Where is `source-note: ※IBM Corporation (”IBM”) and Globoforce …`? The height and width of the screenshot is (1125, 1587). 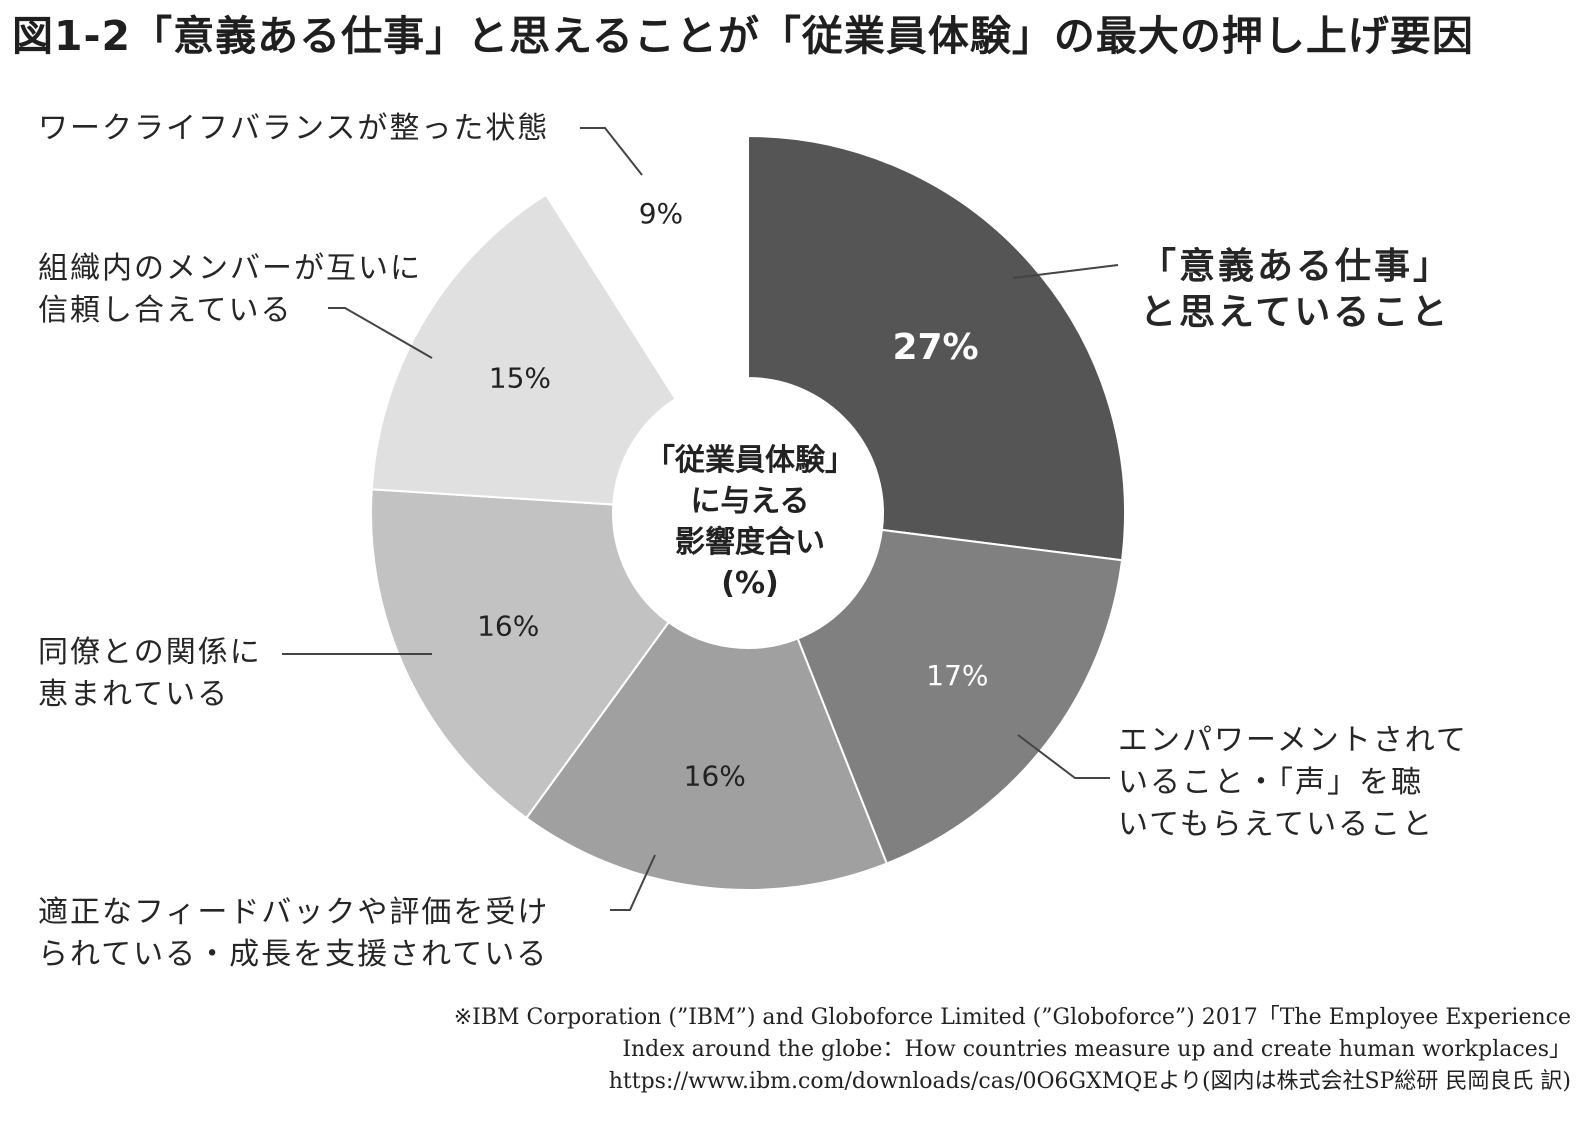 source-note: ※IBM Corporation (”IBM”) and Globoforce … is located at coordinates (1012, 1050).